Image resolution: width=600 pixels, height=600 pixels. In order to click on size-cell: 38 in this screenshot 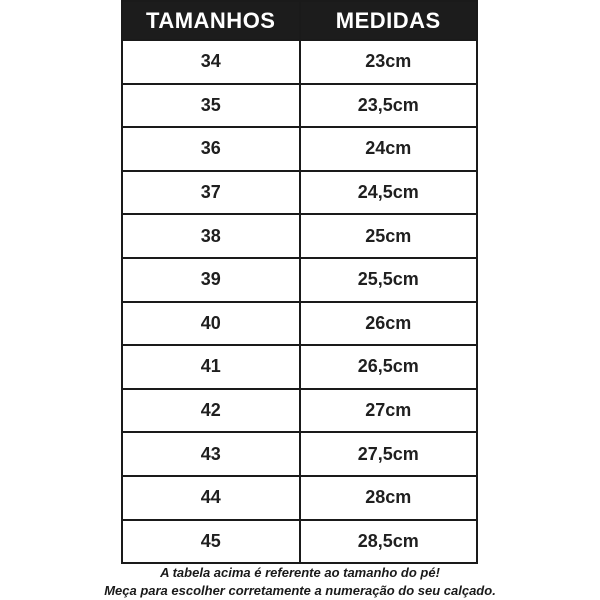, I will do `click(211, 236)`.